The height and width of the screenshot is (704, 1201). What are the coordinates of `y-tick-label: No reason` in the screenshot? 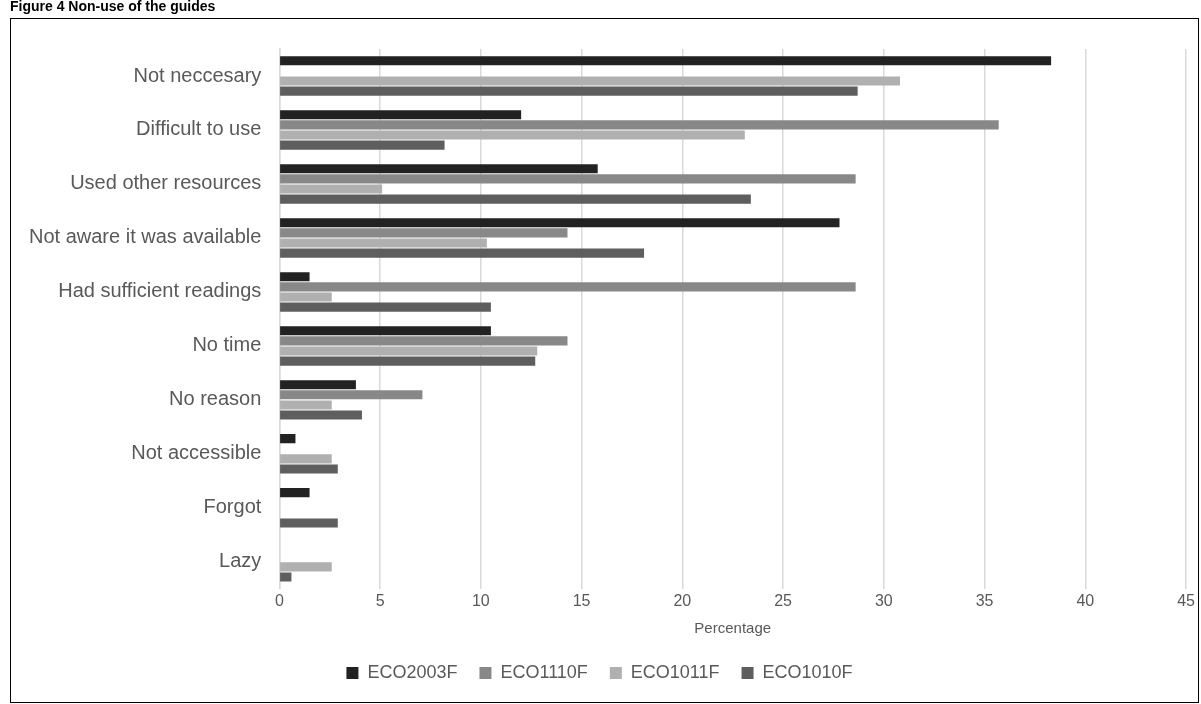 It's located at (215, 398).